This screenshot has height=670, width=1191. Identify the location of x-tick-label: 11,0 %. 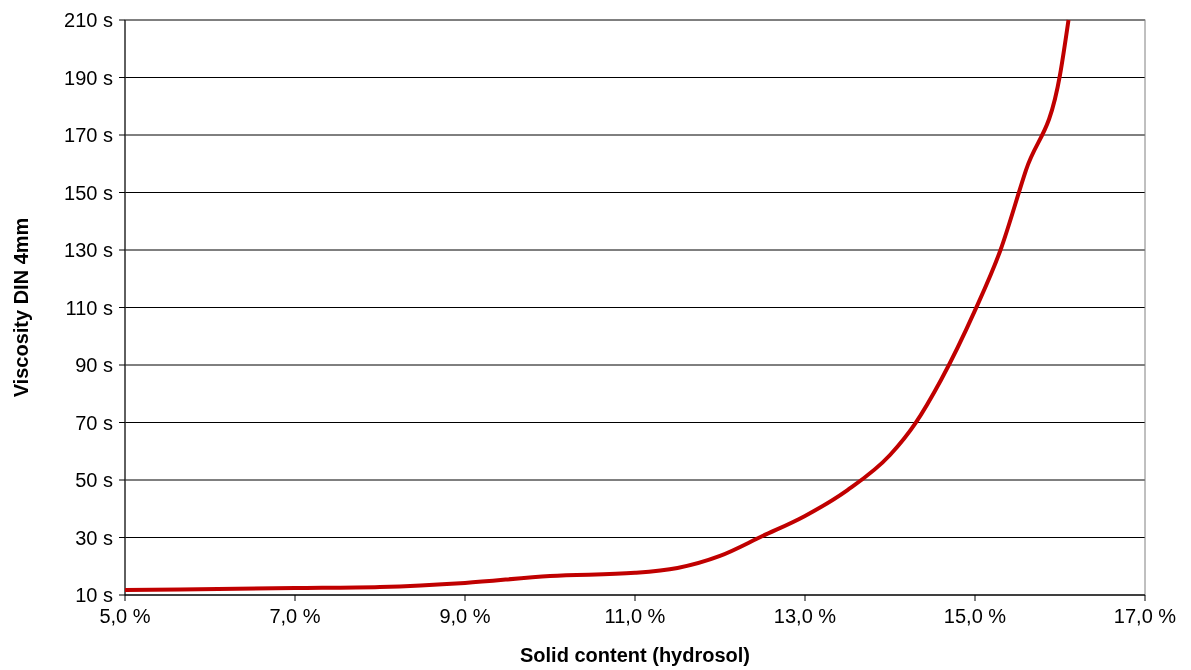
(635, 616).